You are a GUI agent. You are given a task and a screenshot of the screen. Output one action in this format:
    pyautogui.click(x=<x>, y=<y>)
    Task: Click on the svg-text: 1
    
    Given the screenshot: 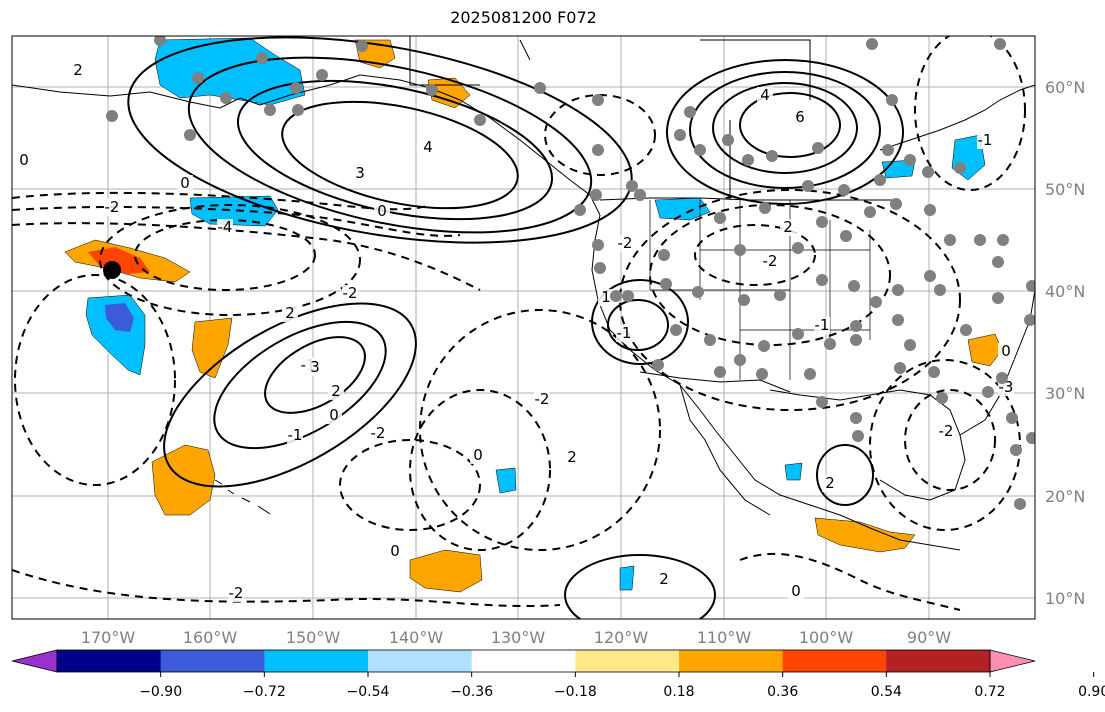 What is the action you would take?
    pyautogui.click(x=606, y=297)
    